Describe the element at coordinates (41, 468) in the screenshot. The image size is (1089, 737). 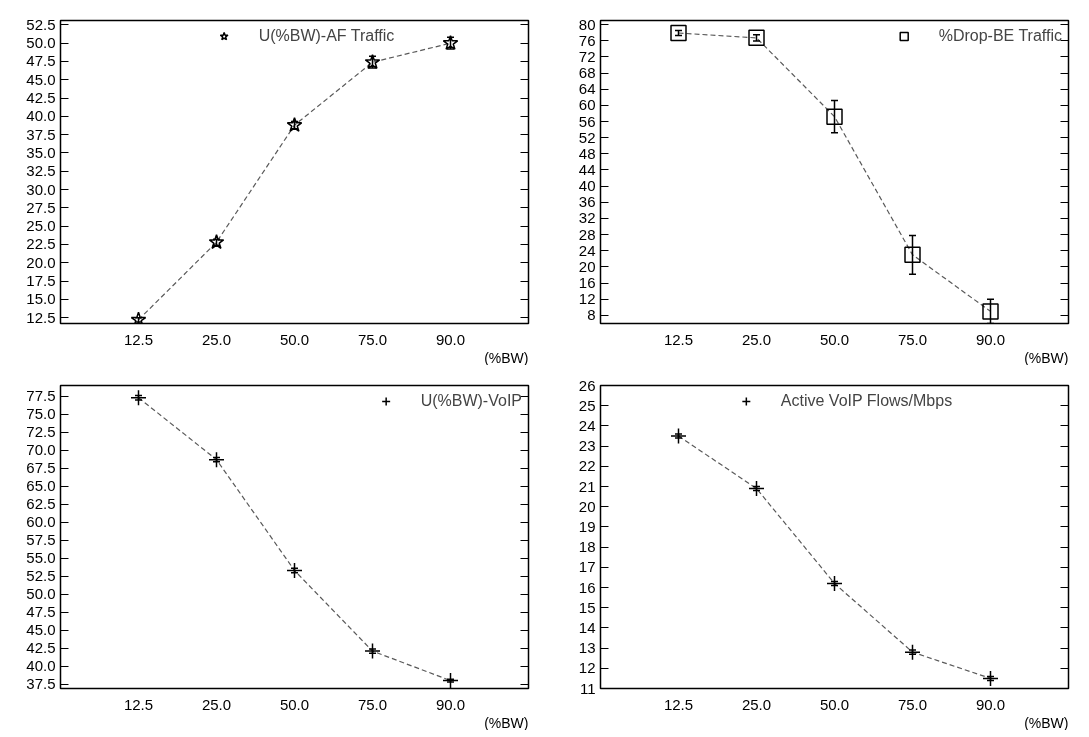
I see `y-tick-label: 67.5` at that location.